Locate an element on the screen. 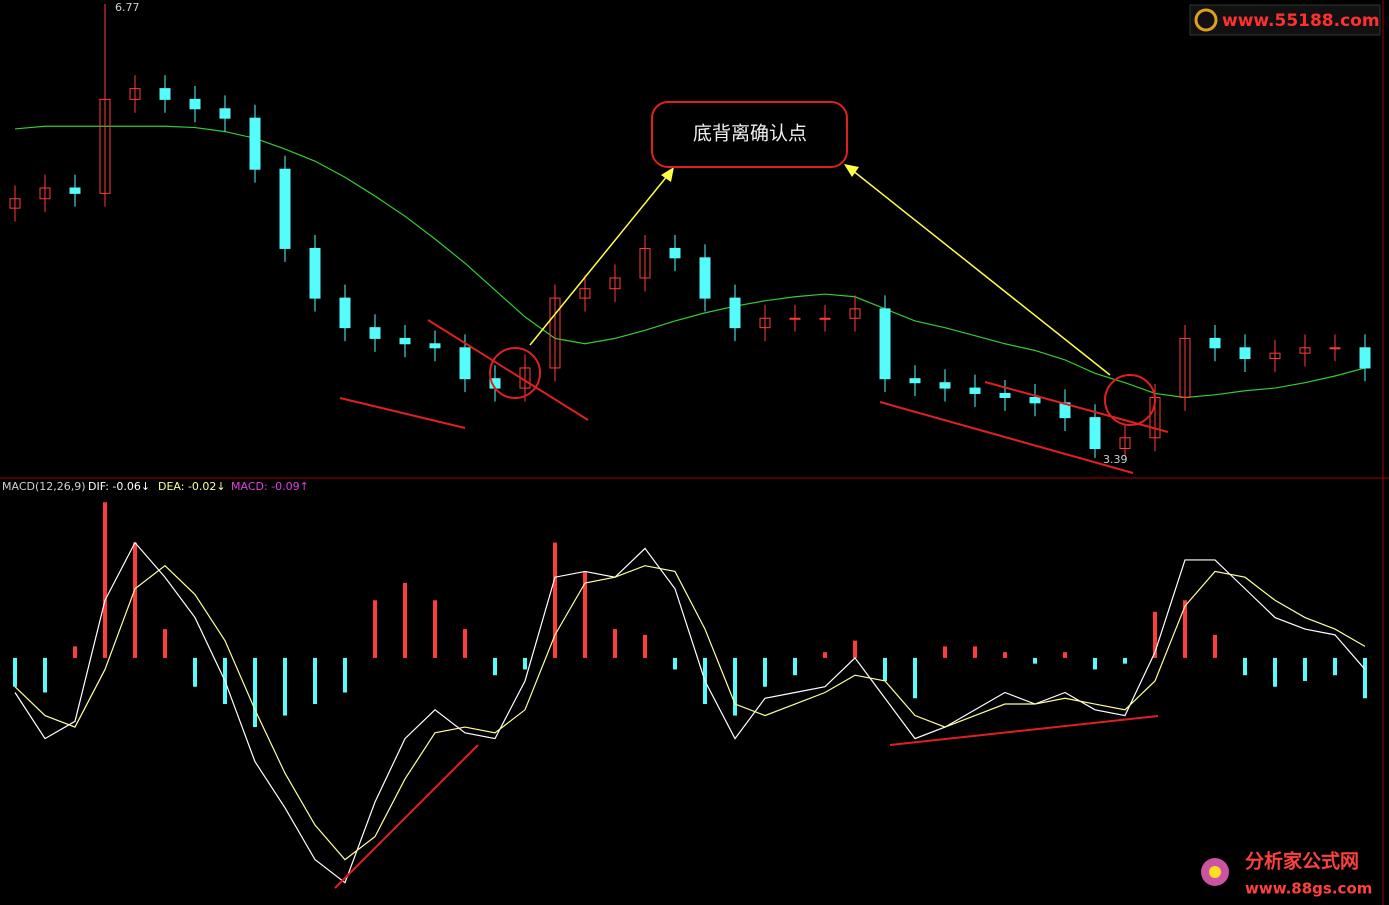 The image size is (1389, 905). legend-dea: DEA: -0.02↓ is located at coordinates (192, 486).